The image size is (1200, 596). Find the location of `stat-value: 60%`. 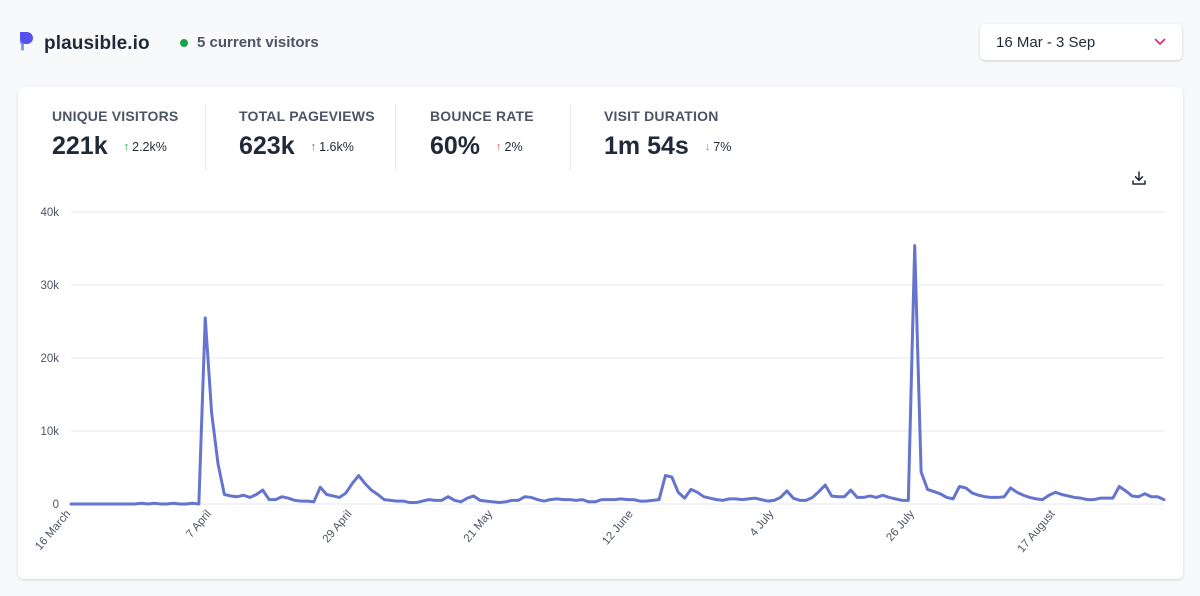

stat-value: 60% is located at coordinates (455, 146).